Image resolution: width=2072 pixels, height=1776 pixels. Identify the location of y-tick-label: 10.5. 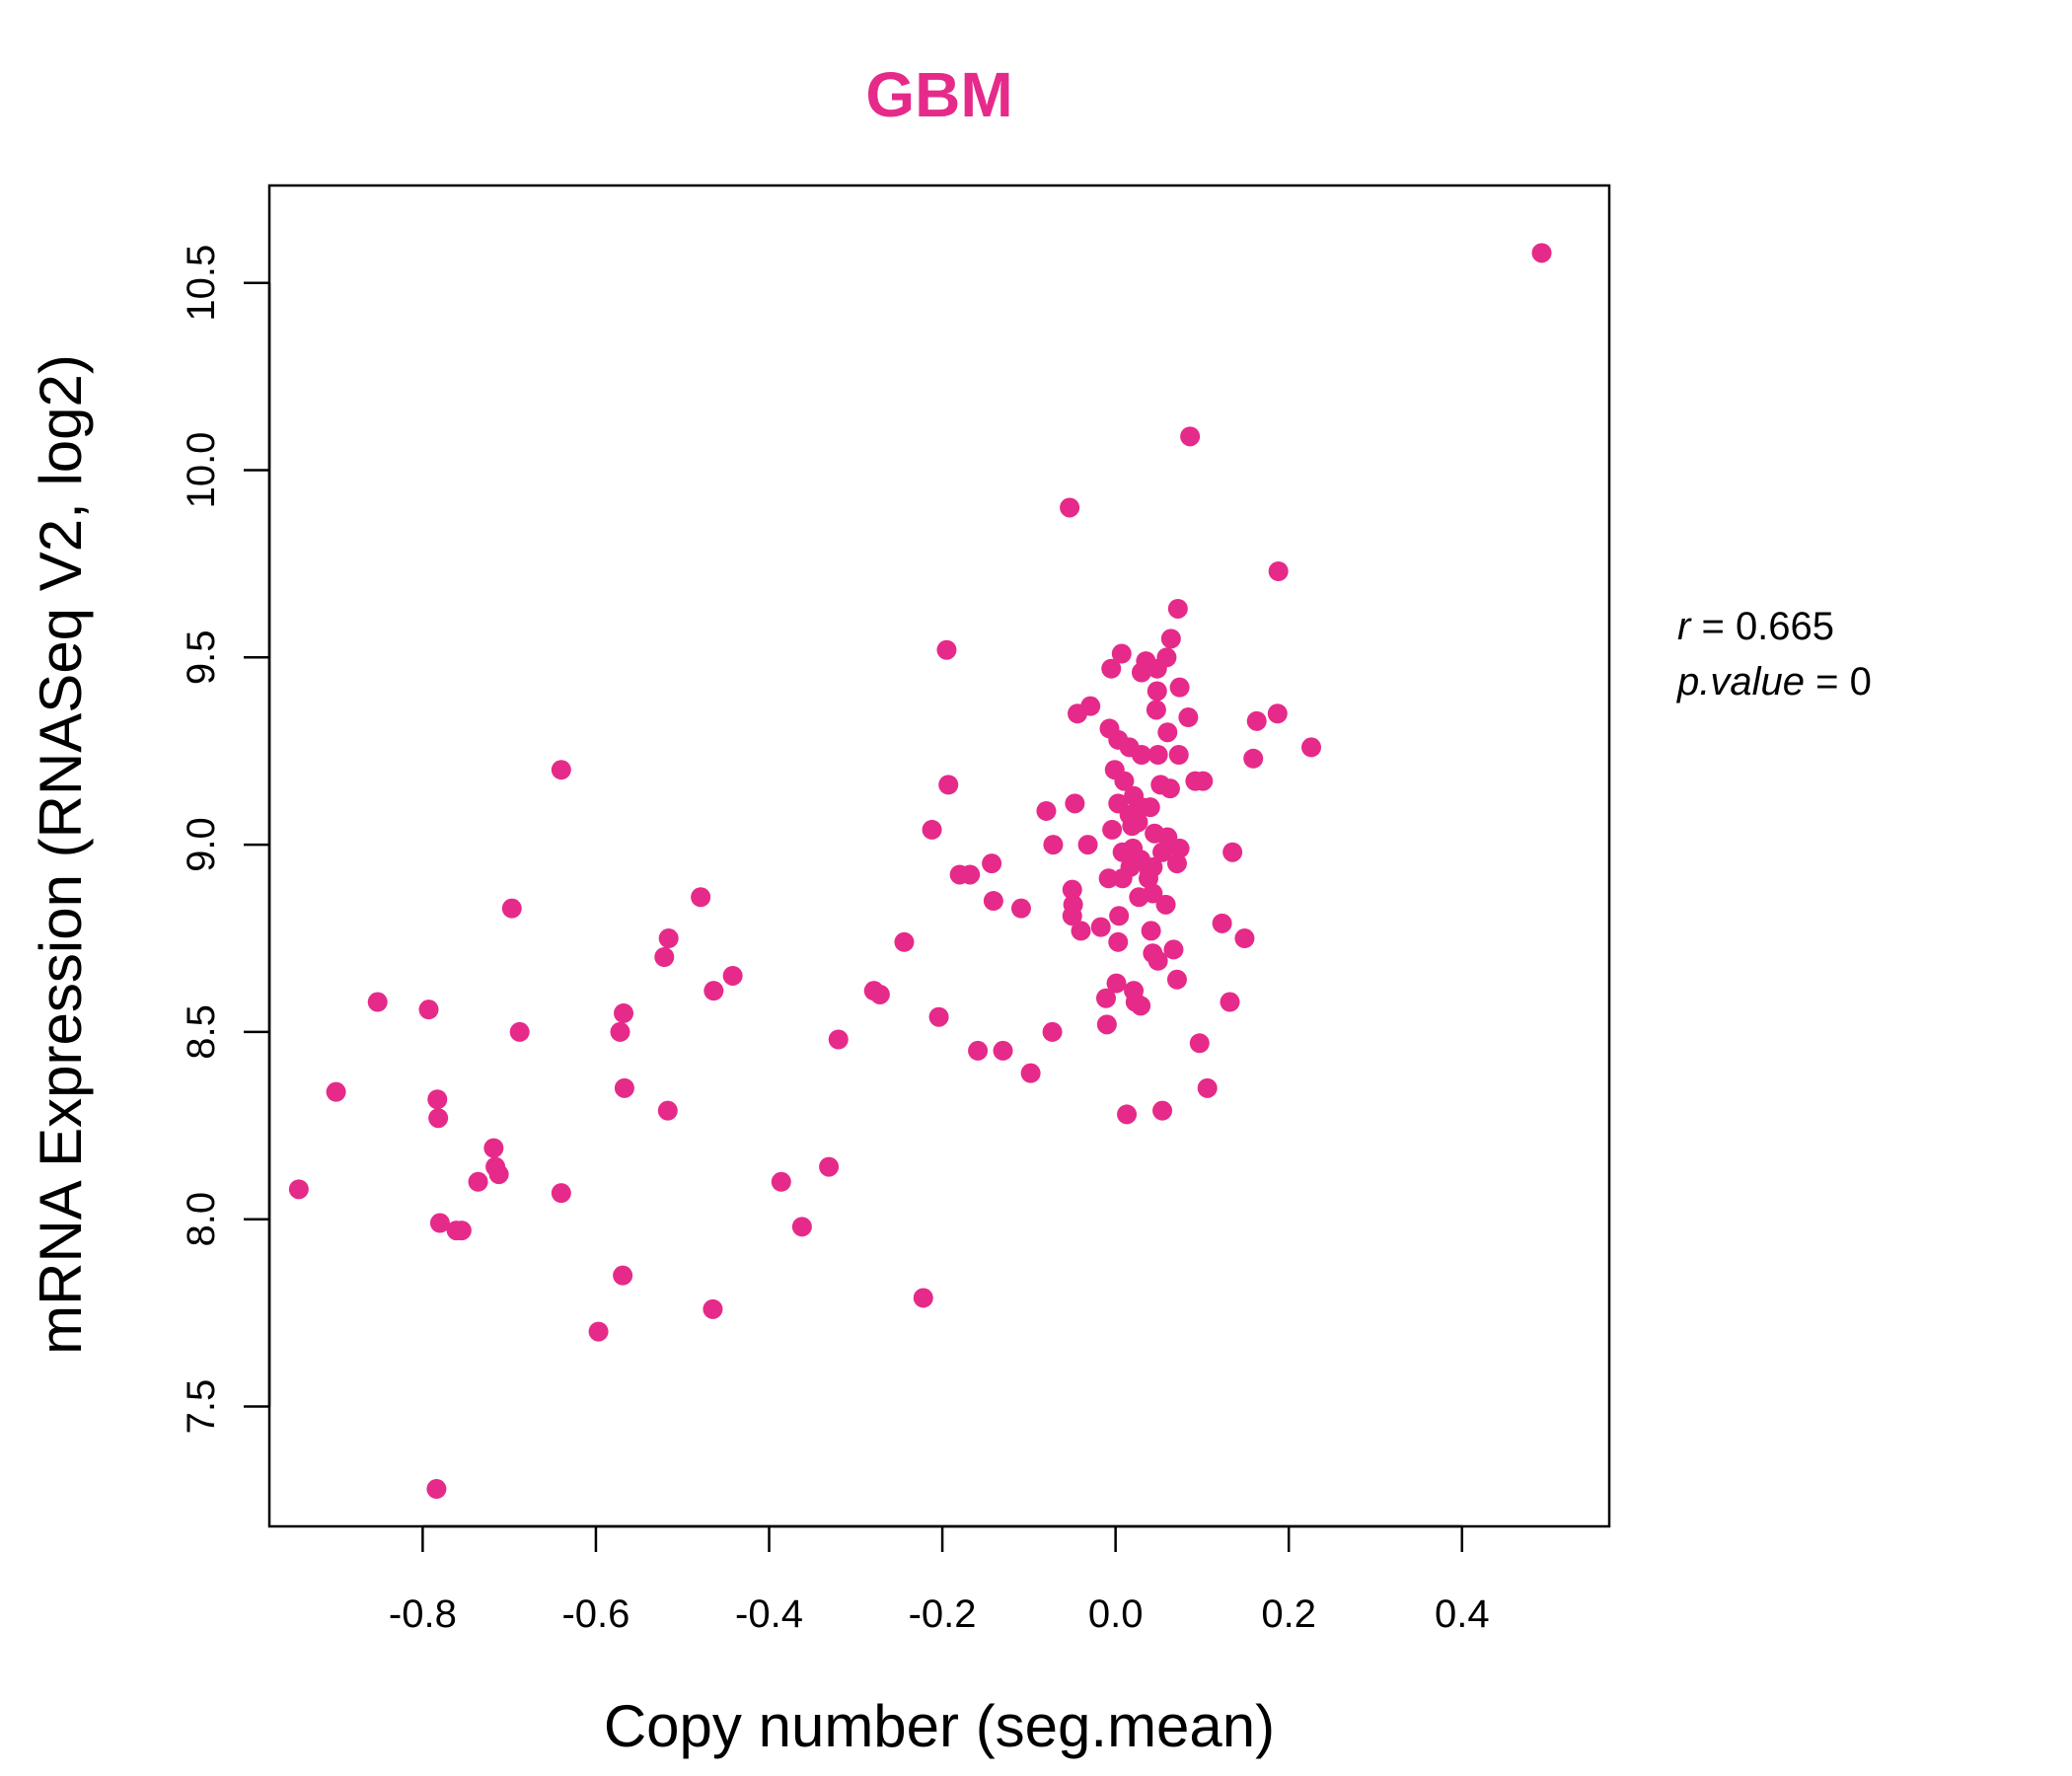
(202, 283).